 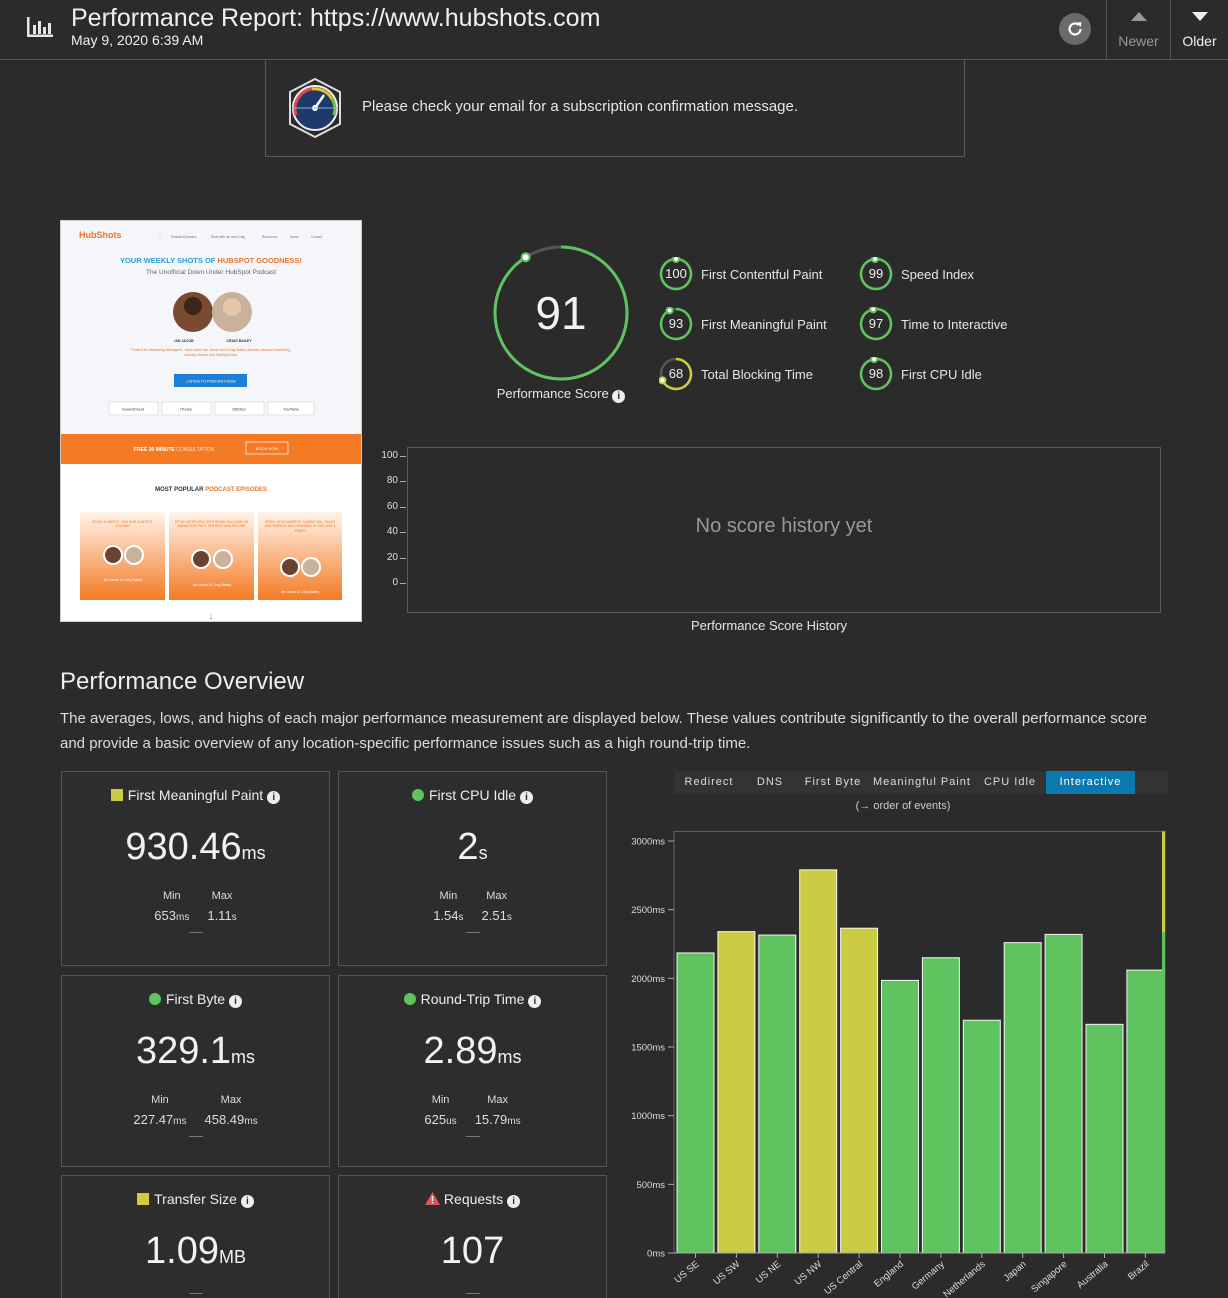 What do you see at coordinates (833, 782) in the screenshot?
I see `tab-first-byte: First Byte` at bounding box center [833, 782].